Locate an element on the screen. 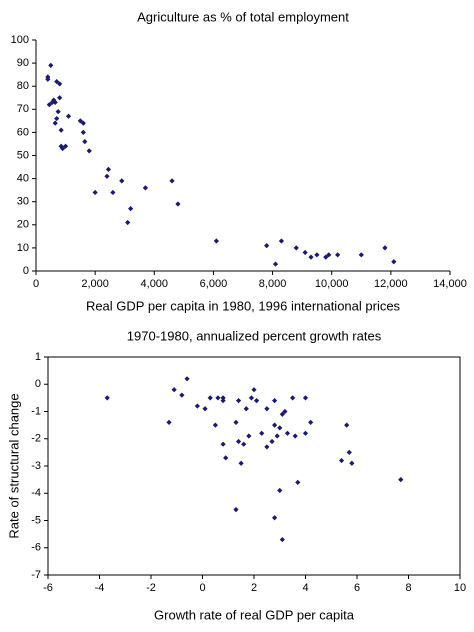 The height and width of the screenshot is (632, 474). x-tick-label: 10,000 is located at coordinates (332, 284).